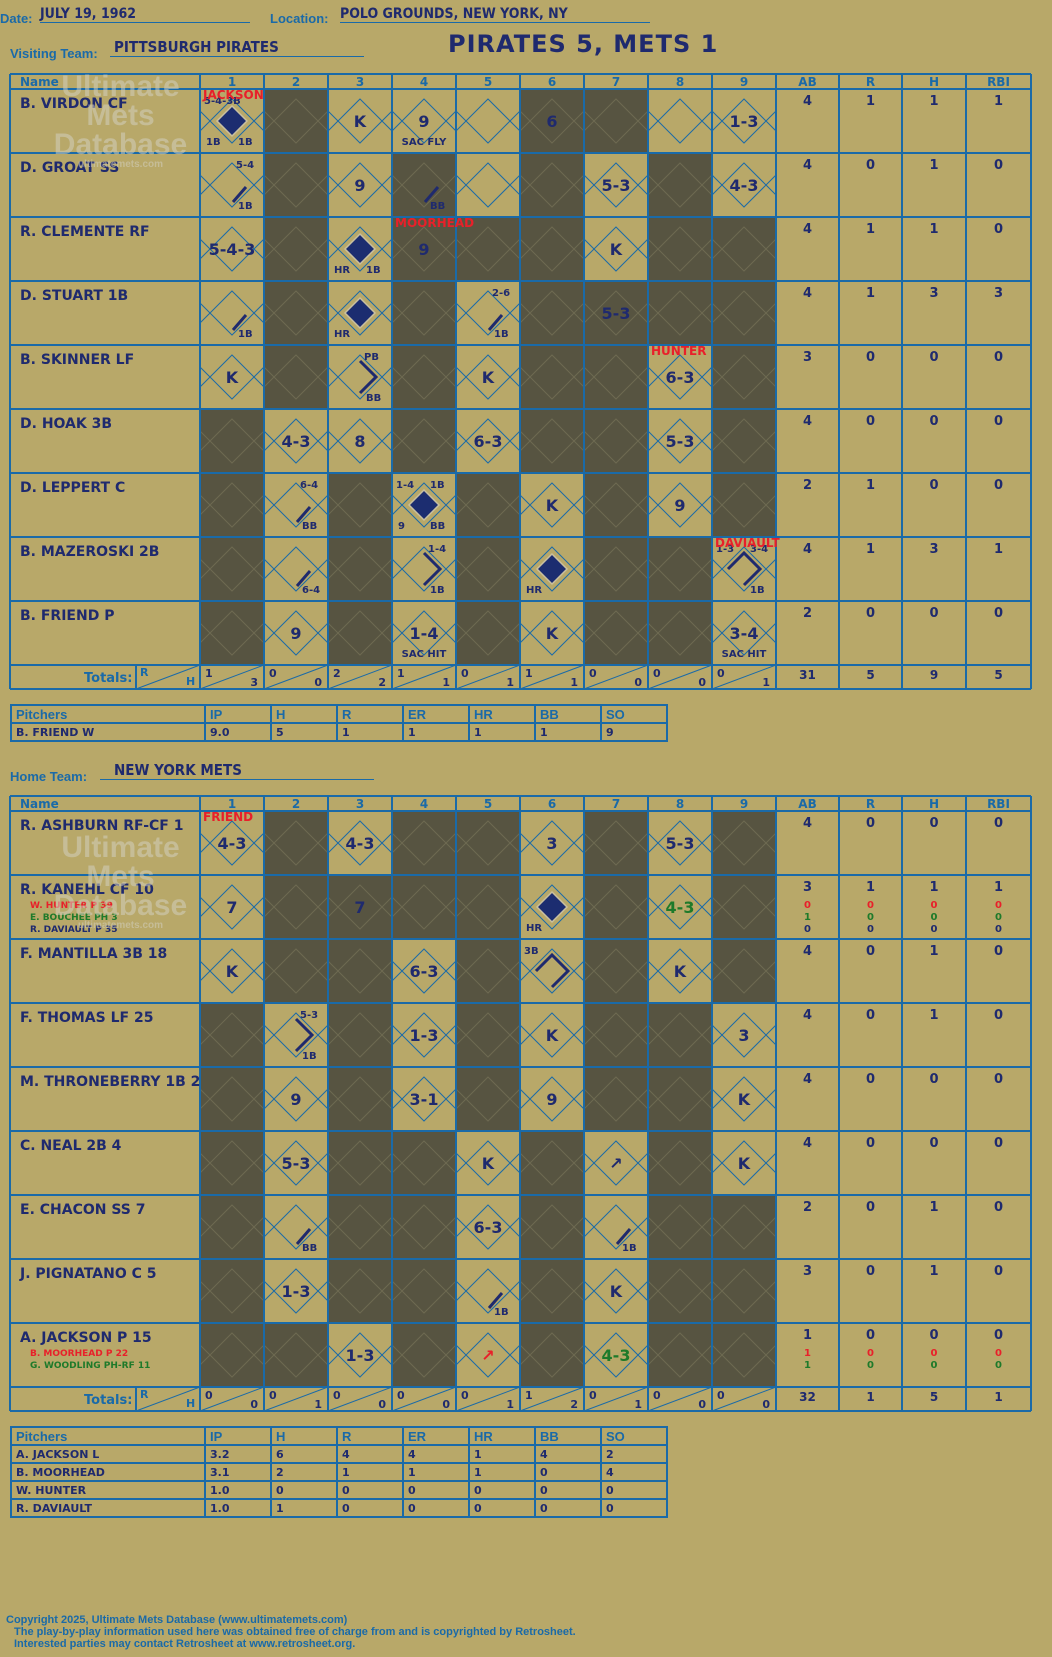 The image size is (1052, 1657). Describe the element at coordinates (424, 633) in the screenshot. I see `visitors-play-result: 1-4` at that location.